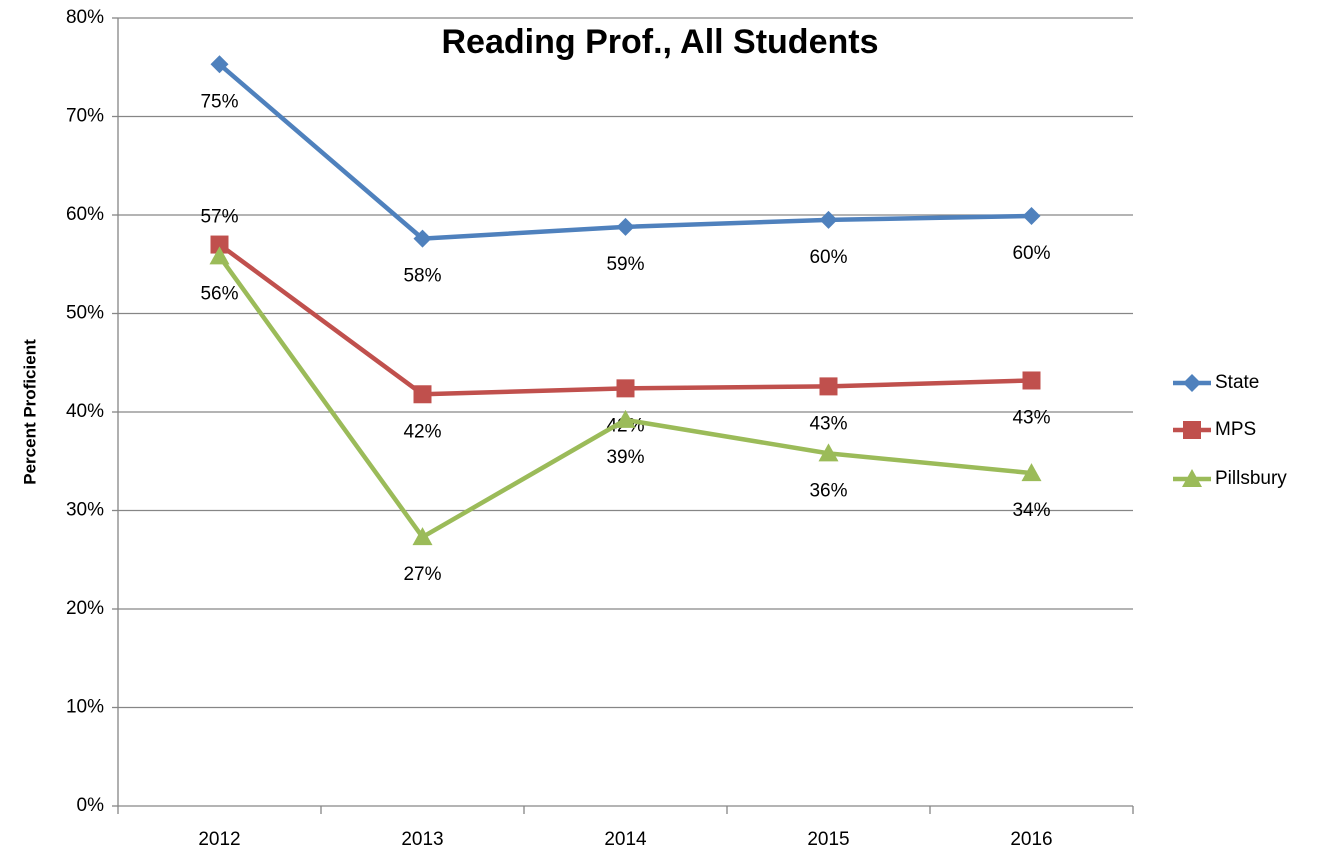 The image size is (1326, 853). What do you see at coordinates (422, 839) in the screenshot?
I see `x-tick-label: 2013` at bounding box center [422, 839].